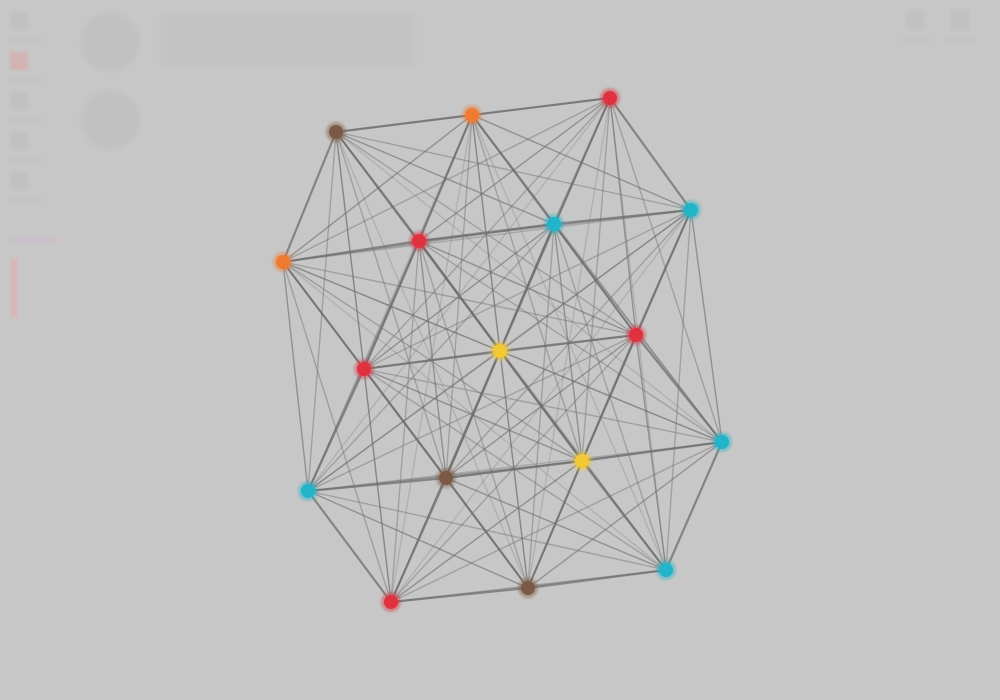 The height and width of the screenshot is (700, 1000). What do you see at coordinates (916, 40) in the screenshot?
I see `settings-label` at bounding box center [916, 40].